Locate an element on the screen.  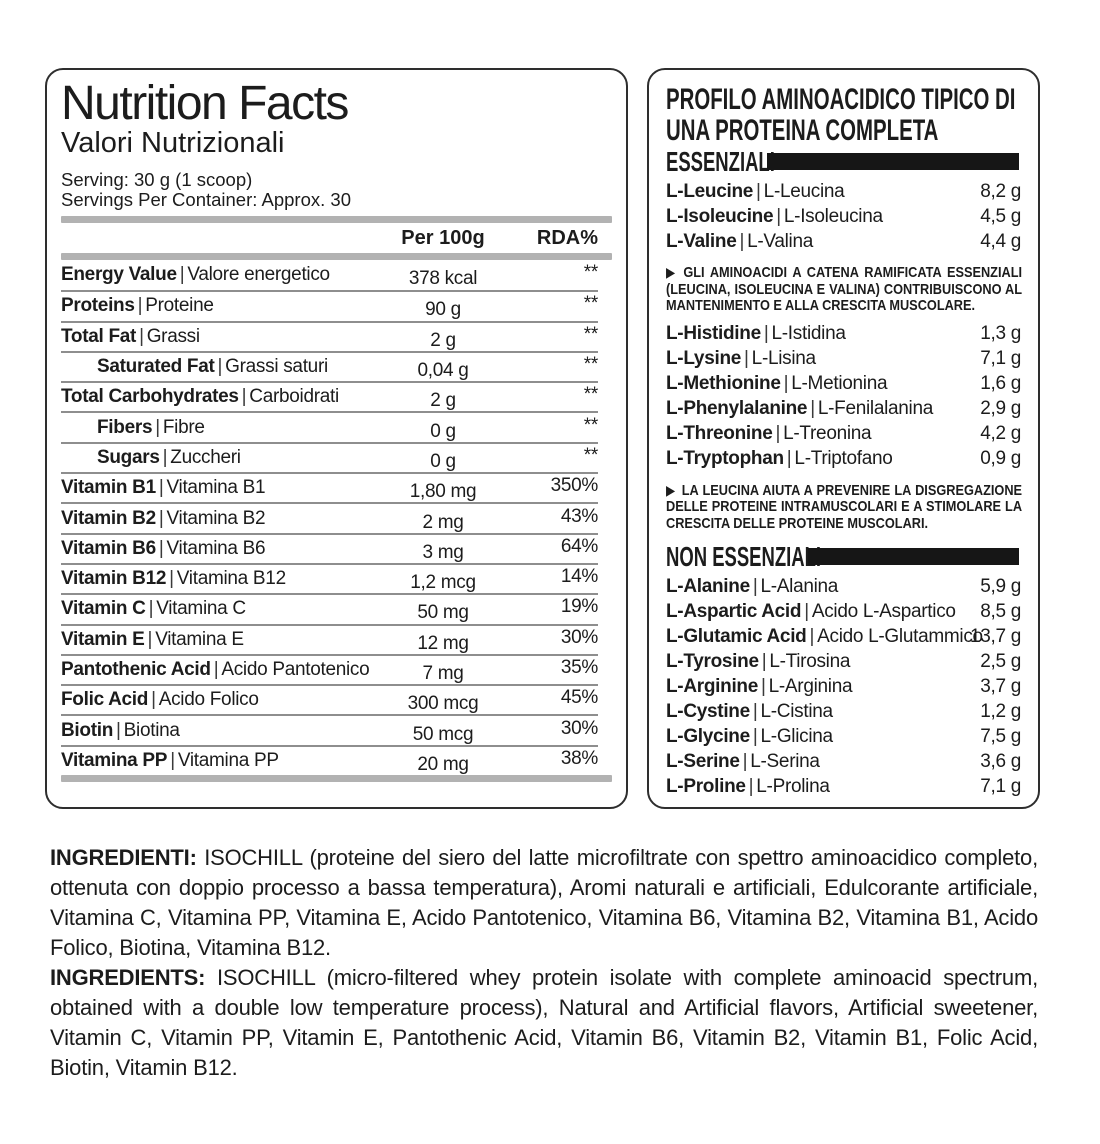
amino-name-en: L-Threonine is located at coordinates (719, 433).